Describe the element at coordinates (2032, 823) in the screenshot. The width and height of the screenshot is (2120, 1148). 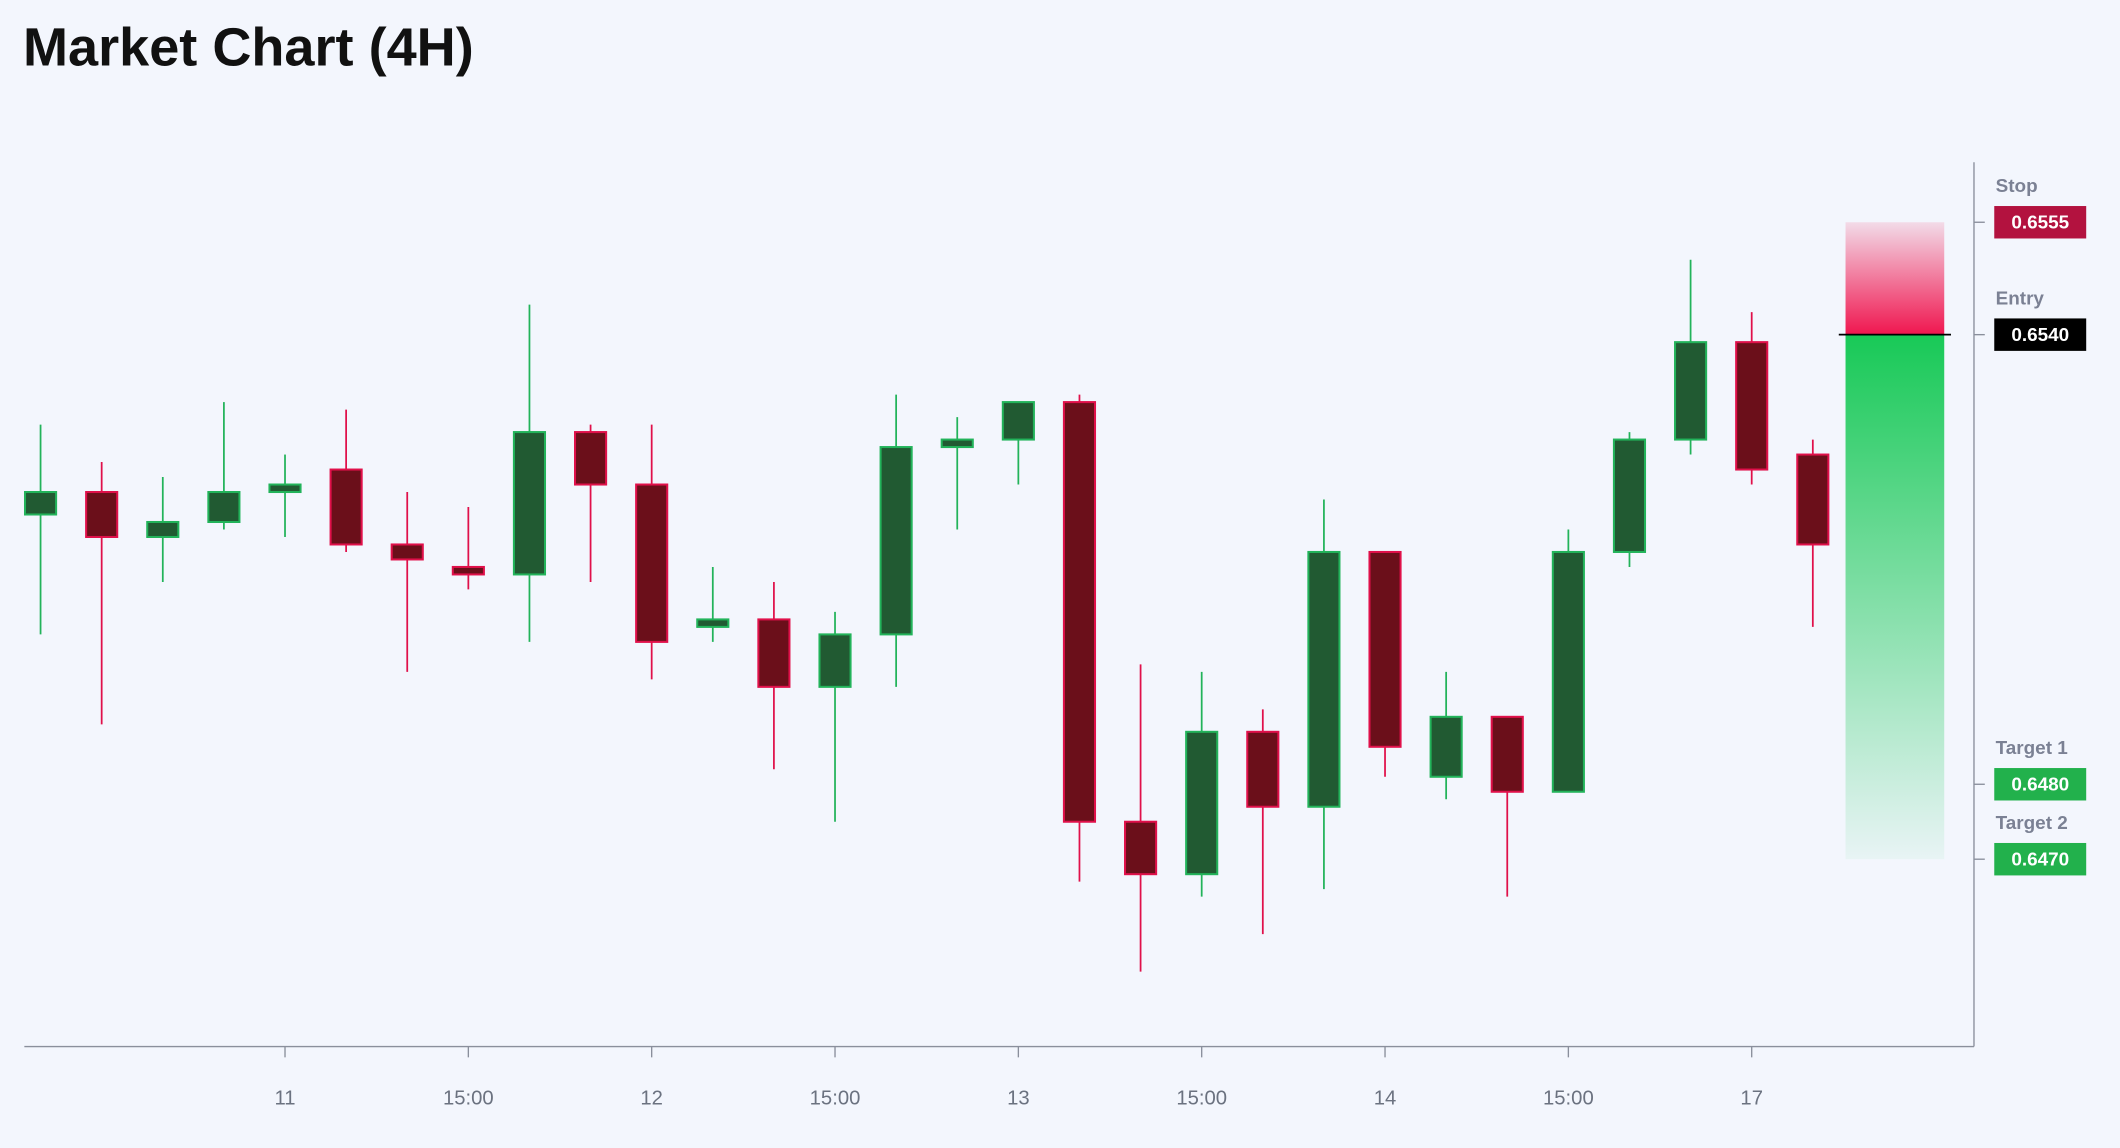
I see `level-name: Target 2` at that location.